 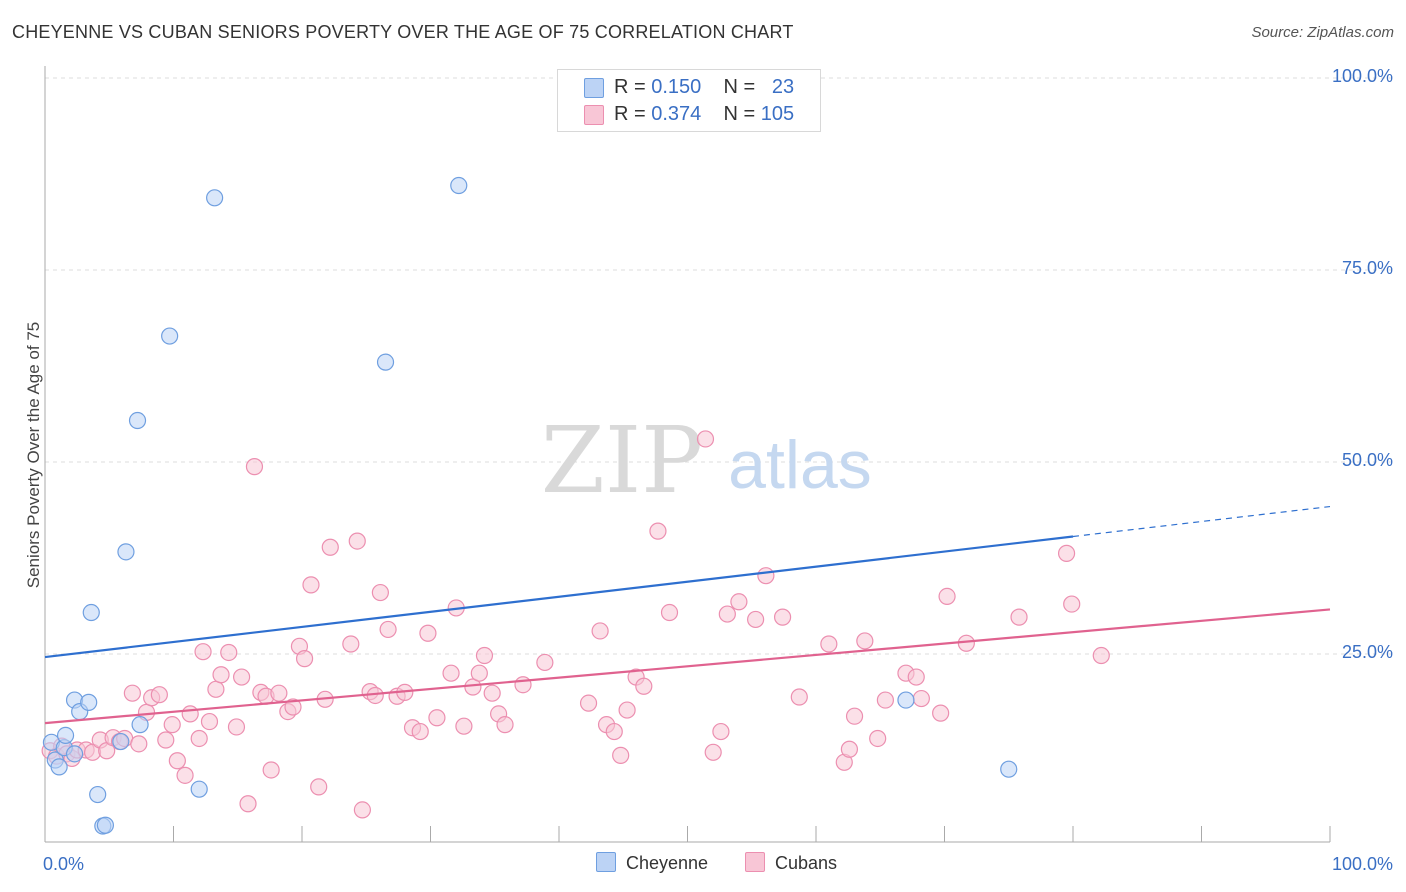 I want to click on legend-swatch-cubans, so click(x=594, y=115).